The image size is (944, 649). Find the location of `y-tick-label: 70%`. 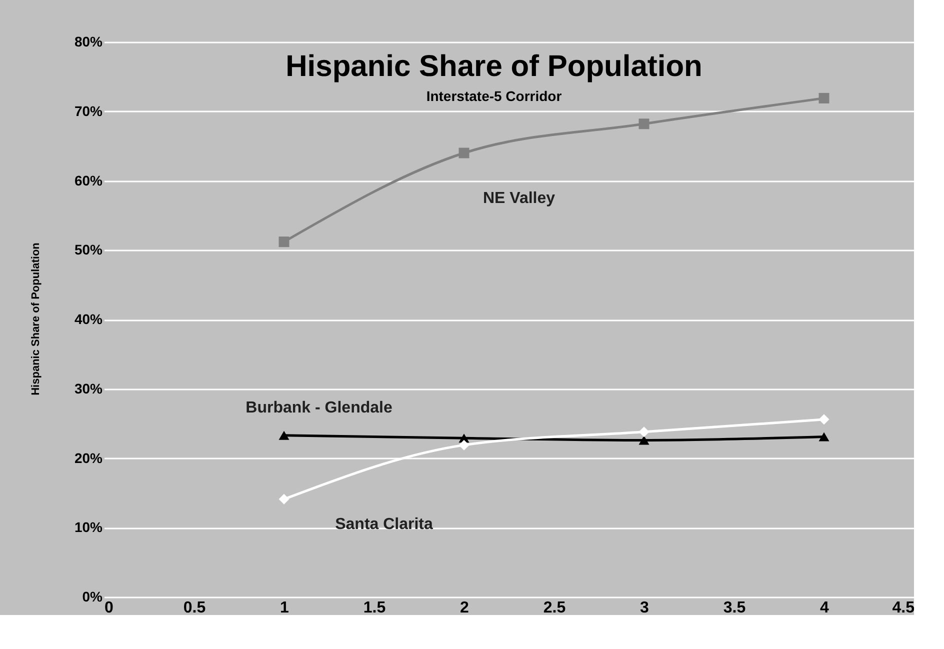

y-tick-label: 70% is located at coordinates (89, 110).